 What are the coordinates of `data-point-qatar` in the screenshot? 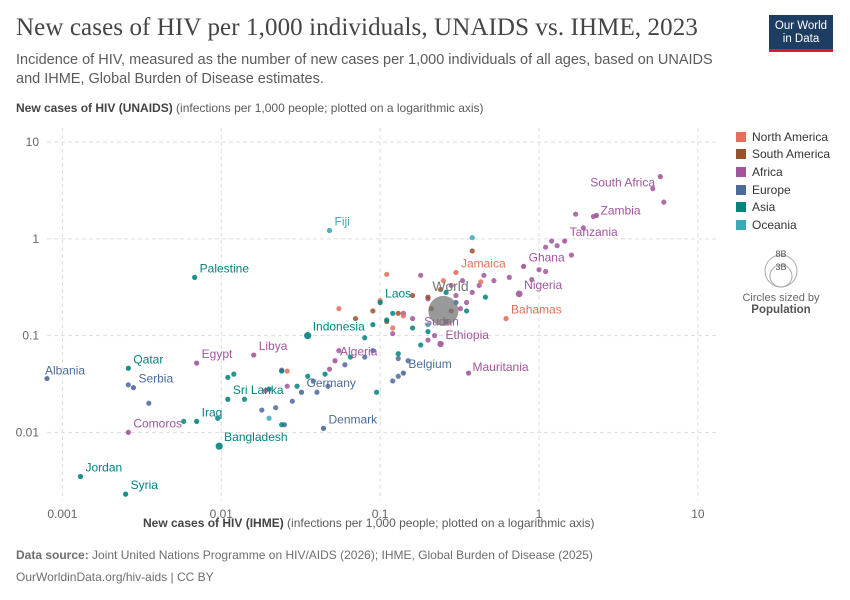 It's located at (128, 368).